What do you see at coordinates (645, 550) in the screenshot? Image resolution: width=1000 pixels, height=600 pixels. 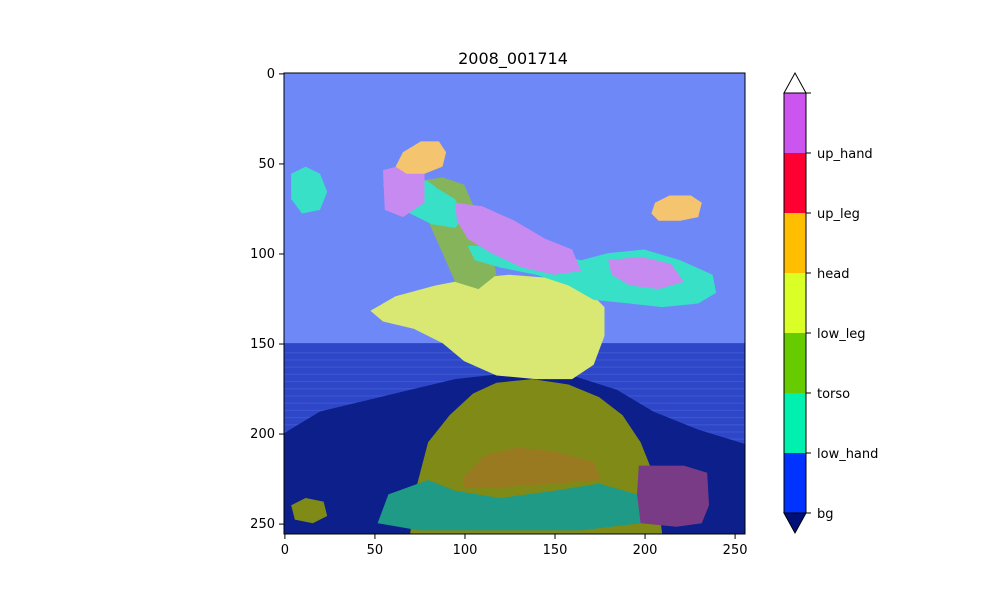 I see `x-tick-label: 200` at bounding box center [645, 550].